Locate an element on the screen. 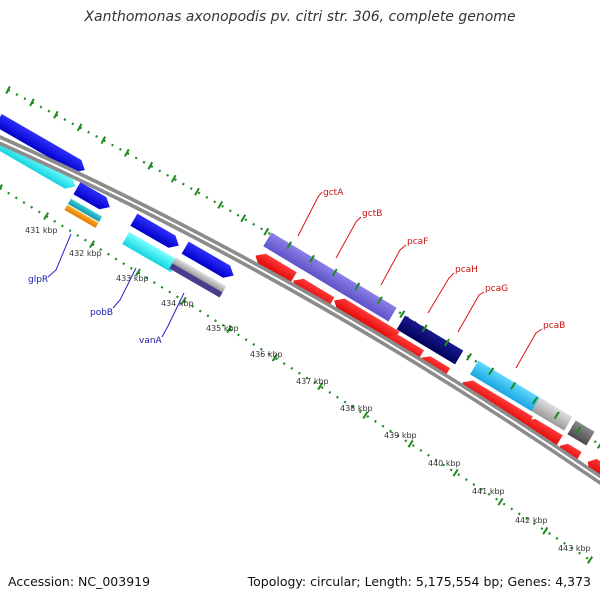  tick-label: 435 kbp is located at coordinates (222, 328).